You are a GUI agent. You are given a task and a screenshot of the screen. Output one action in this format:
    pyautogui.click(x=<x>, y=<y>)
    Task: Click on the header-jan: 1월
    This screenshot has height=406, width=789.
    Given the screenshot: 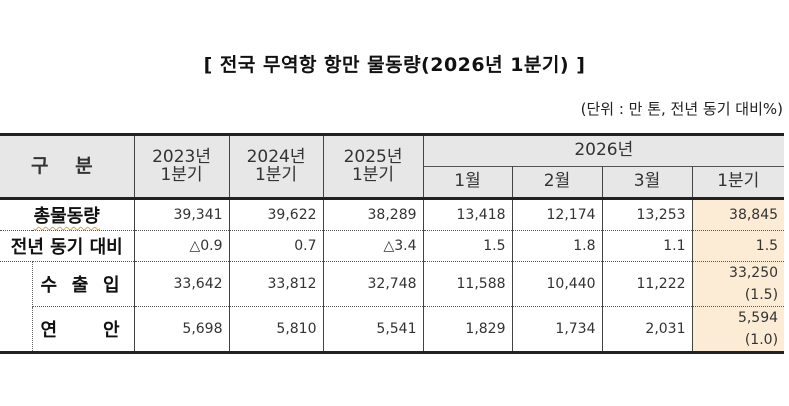 What is the action you would take?
    pyautogui.click(x=467, y=183)
    